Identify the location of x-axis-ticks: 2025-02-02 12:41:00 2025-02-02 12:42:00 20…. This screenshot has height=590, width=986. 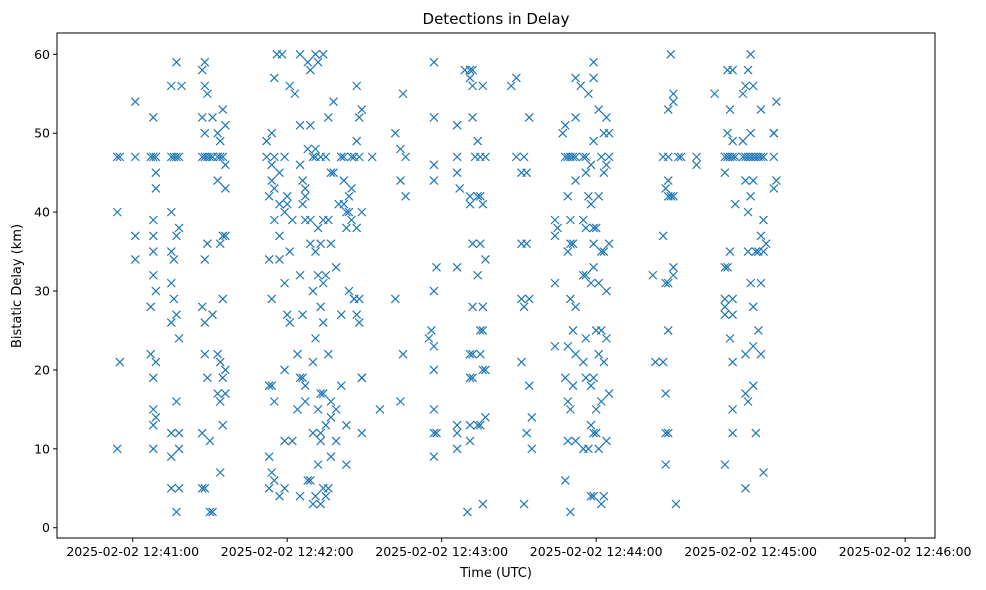
(519, 548).